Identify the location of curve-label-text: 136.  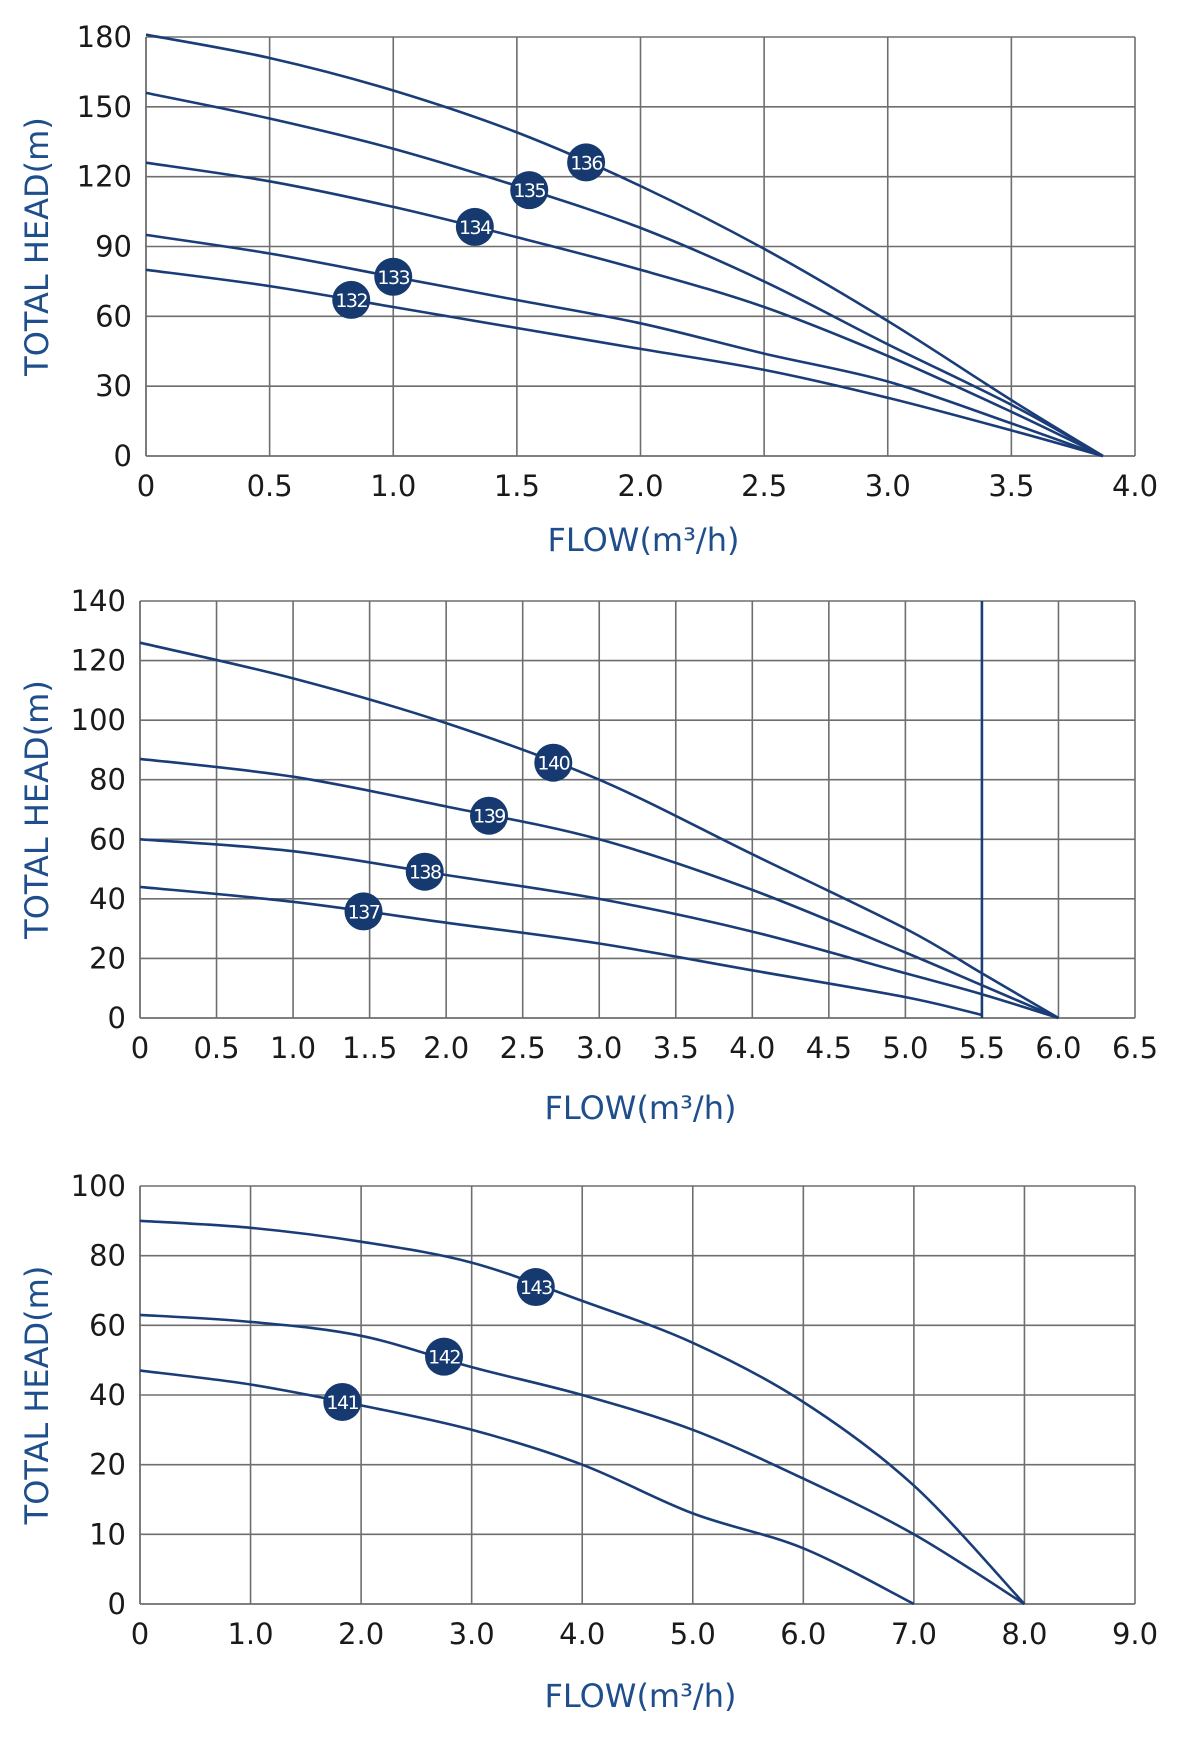
(586, 163).